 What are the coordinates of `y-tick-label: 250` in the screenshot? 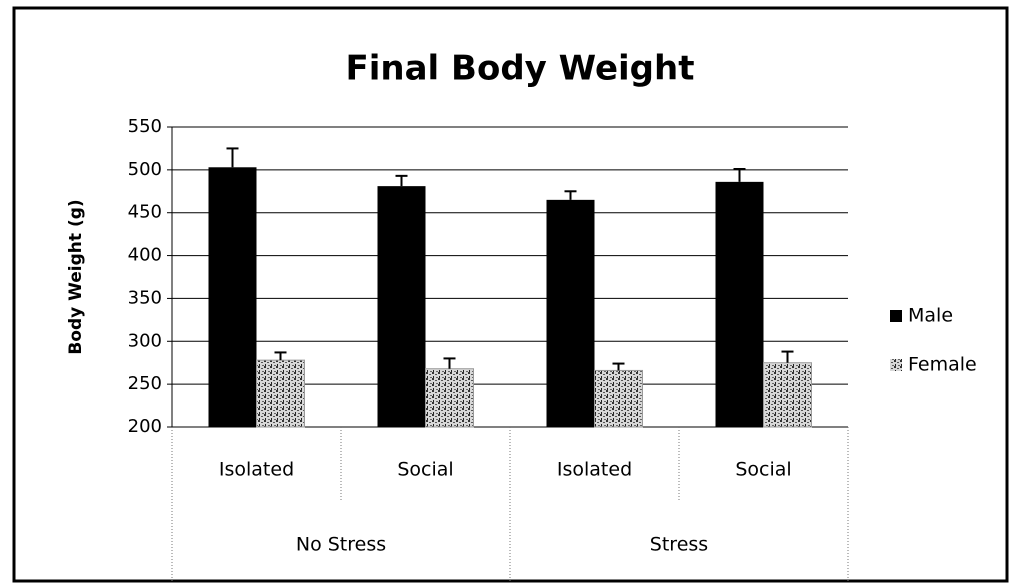 It's located at (145, 383).